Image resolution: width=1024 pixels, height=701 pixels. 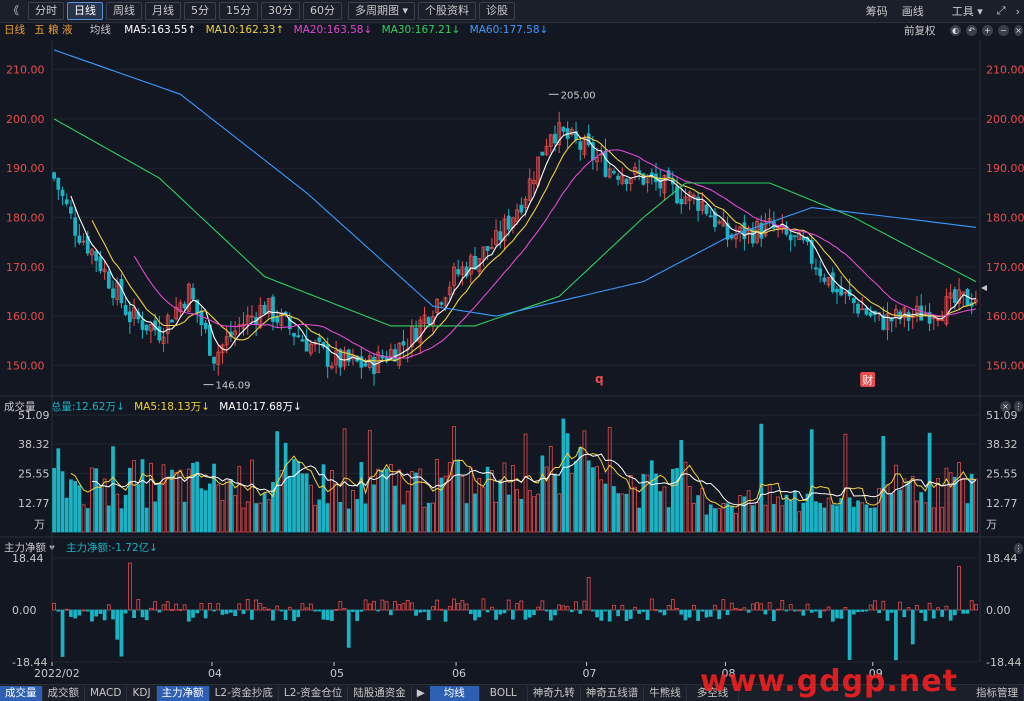 What do you see at coordinates (21, 693) in the screenshot?
I see `tab-volume: 成交量` at bounding box center [21, 693].